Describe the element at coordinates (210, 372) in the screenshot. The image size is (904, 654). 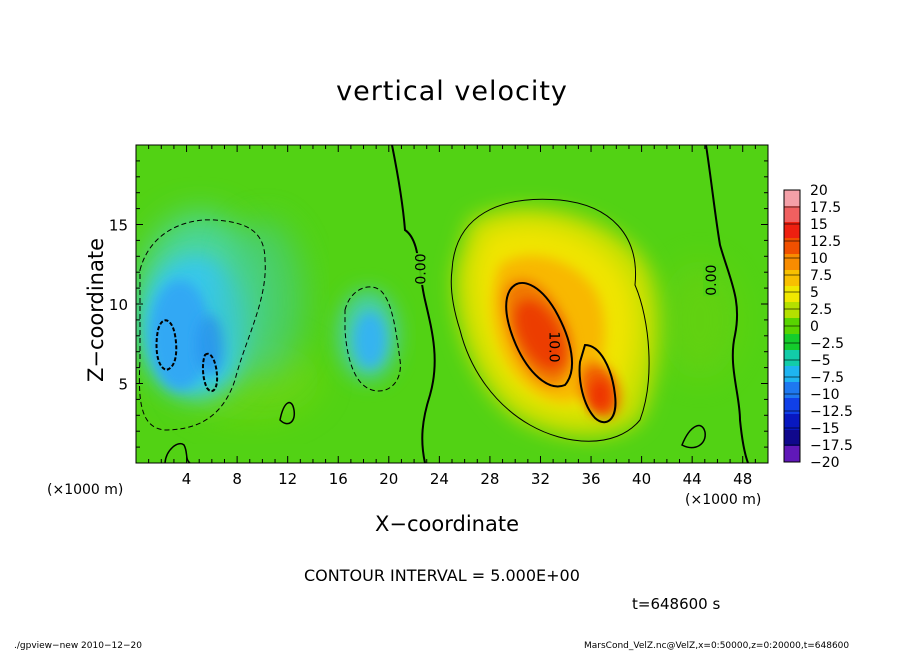
I see `contour-neg-ten-b` at that location.